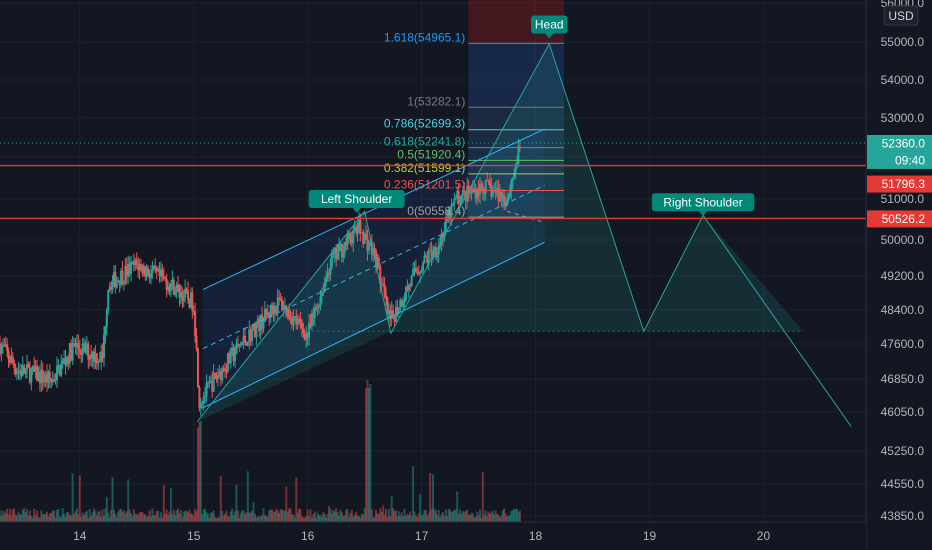 The width and height of the screenshot is (932, 550). What do you see at coordinates (421, 536) in the screenshot?
I see `time-axis: 14 15 16 17 18 19 20` at bounding box center [421, 536].